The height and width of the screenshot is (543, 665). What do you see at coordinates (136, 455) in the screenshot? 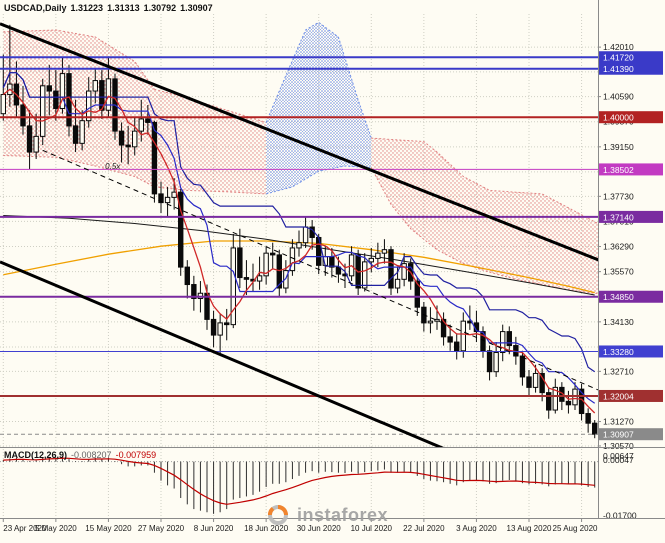
I see `macd-signal-value: -0.007959` at bounding box center [136, 455].